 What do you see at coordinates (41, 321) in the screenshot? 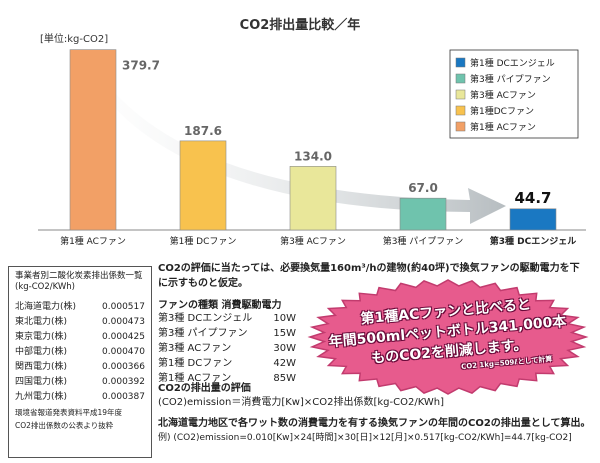
I see `coef-company: 東北電力(株)` at bounding box center [41, 321].